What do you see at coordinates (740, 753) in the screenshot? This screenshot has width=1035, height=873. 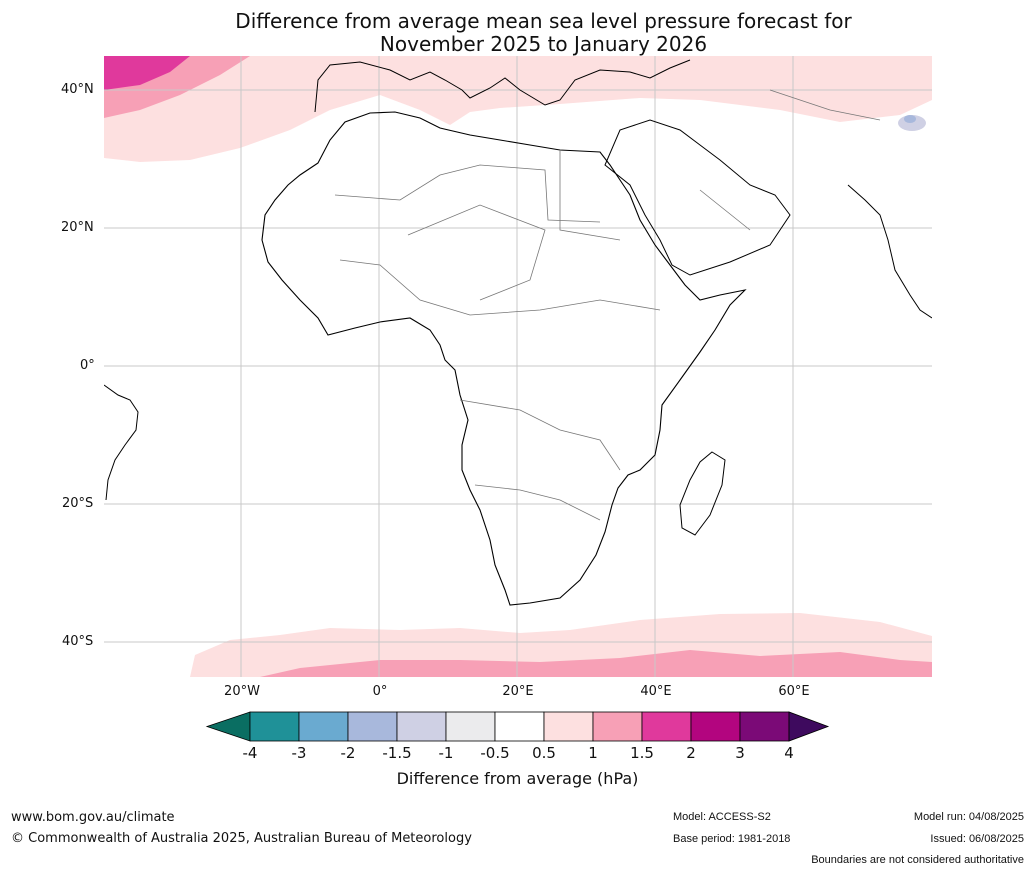 I see `colorbar-tick-label: 3` at bounding box center [740, 753].